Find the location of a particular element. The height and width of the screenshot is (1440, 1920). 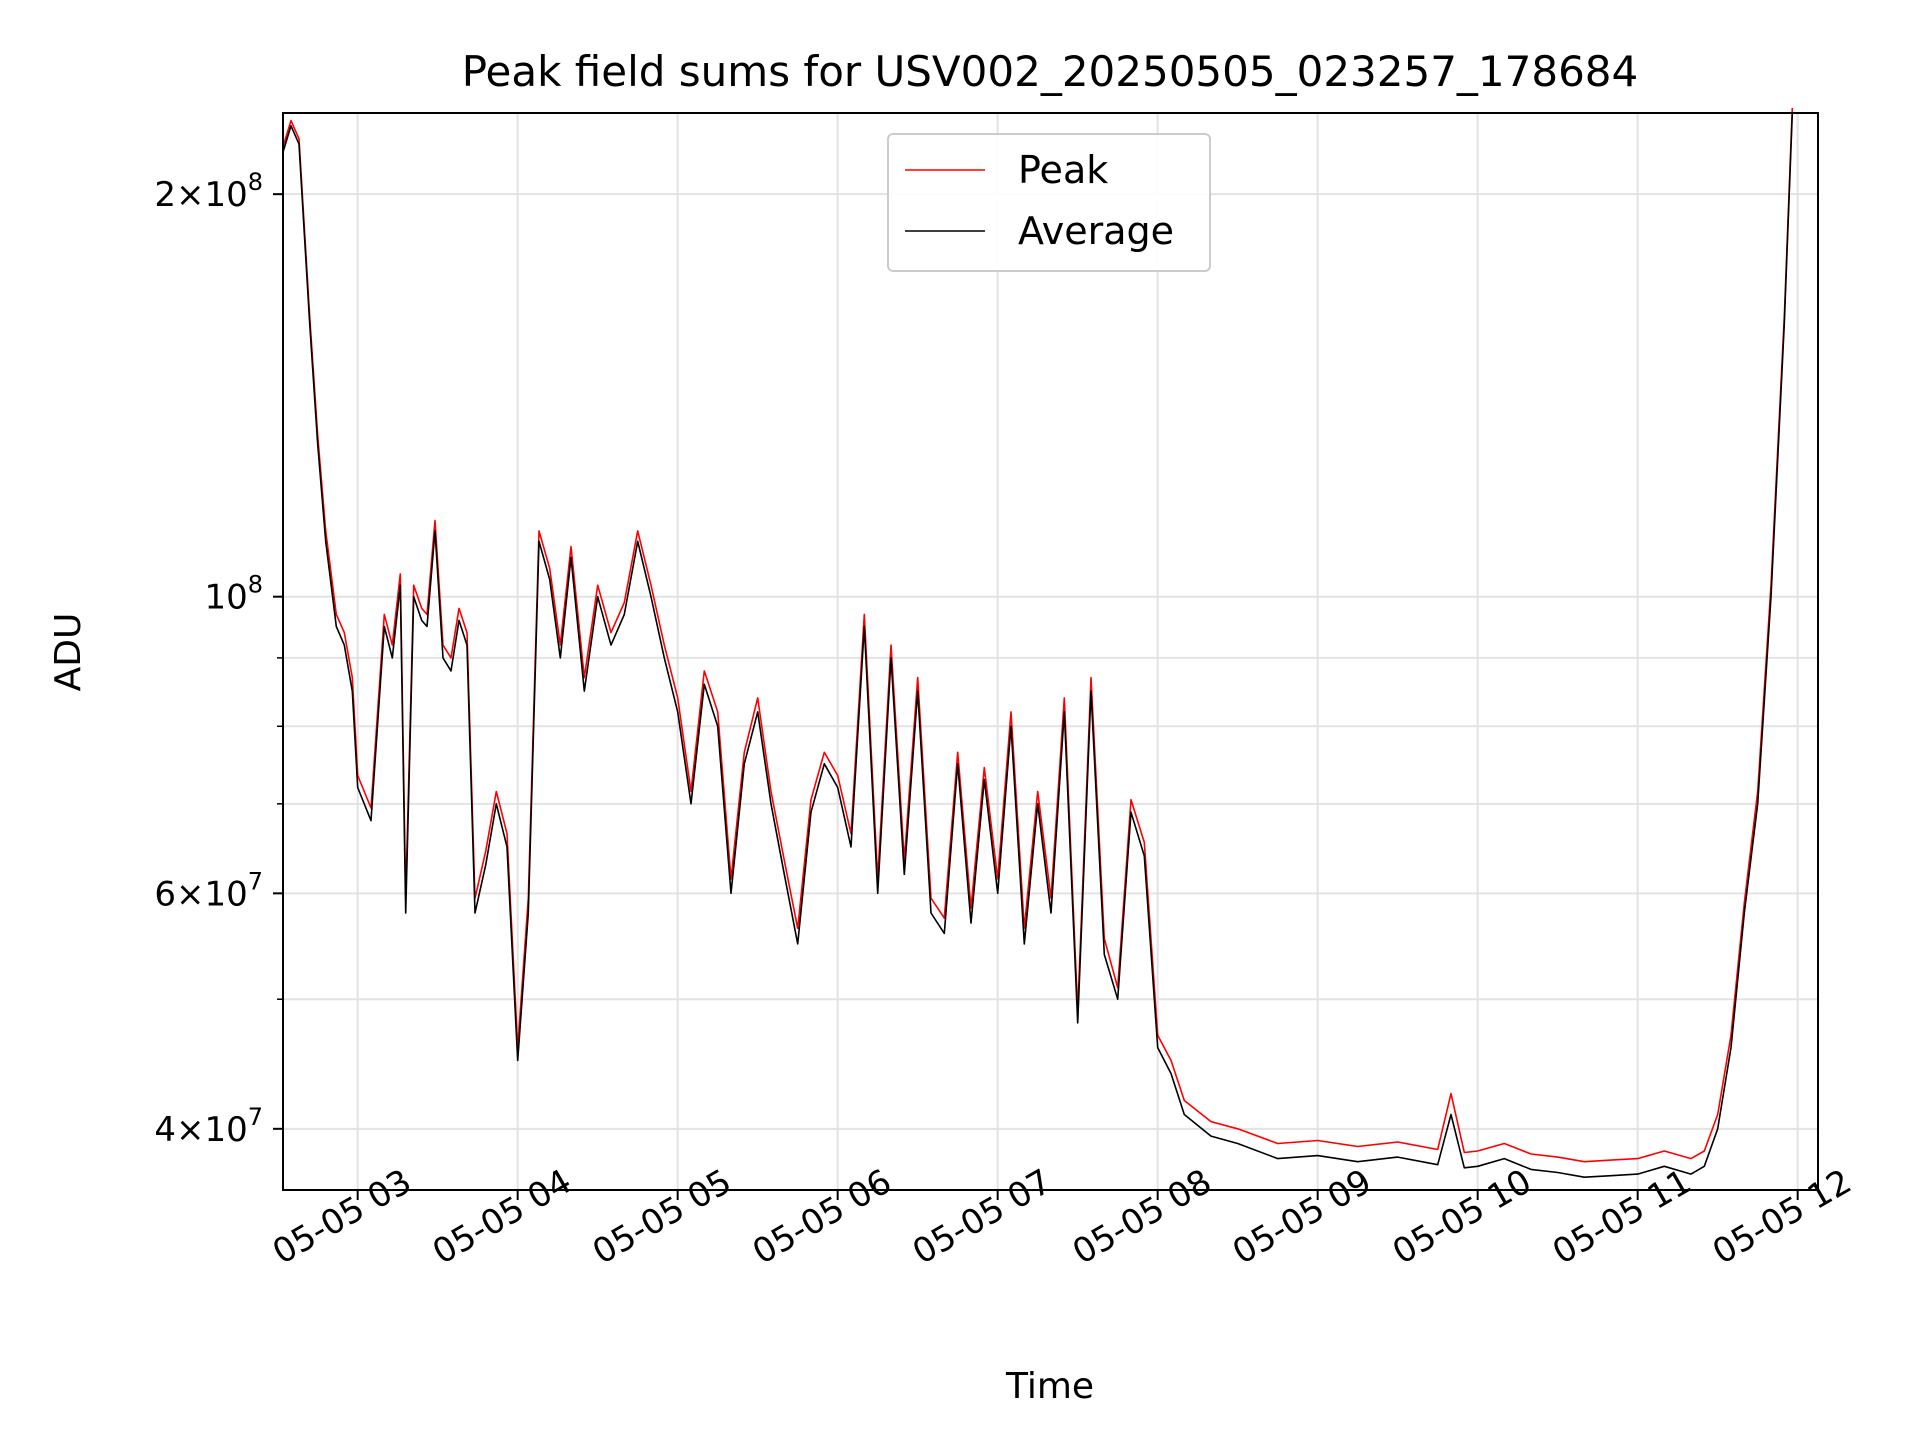

legend-label-average: Average is located at coordinates (1096, 231).